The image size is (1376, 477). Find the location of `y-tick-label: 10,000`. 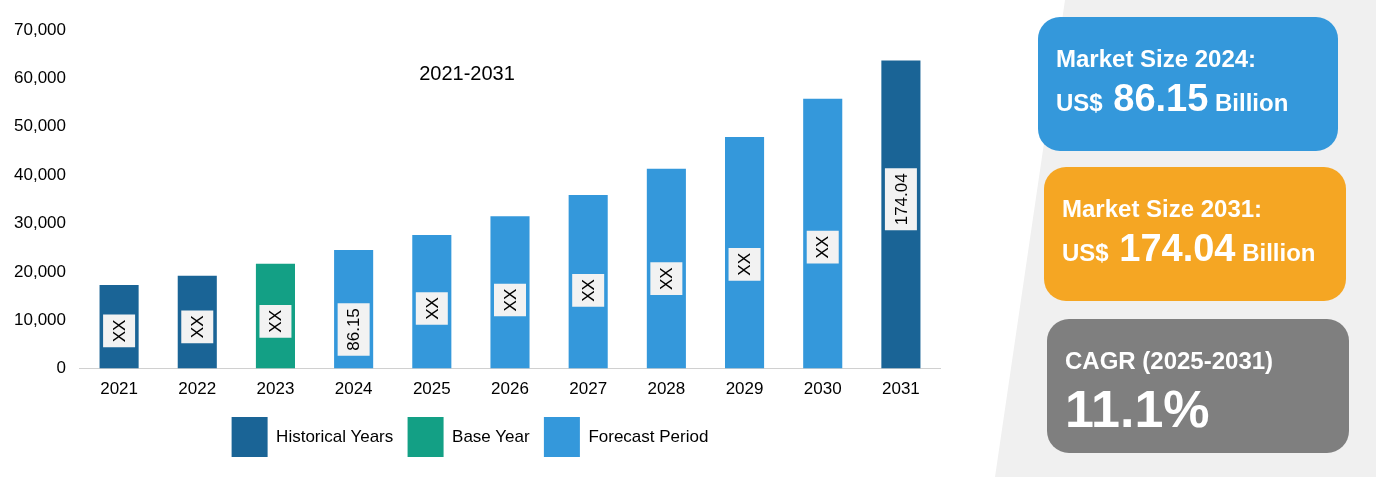

y-tick-label: 10,000 is located at coordinates (40, 319).